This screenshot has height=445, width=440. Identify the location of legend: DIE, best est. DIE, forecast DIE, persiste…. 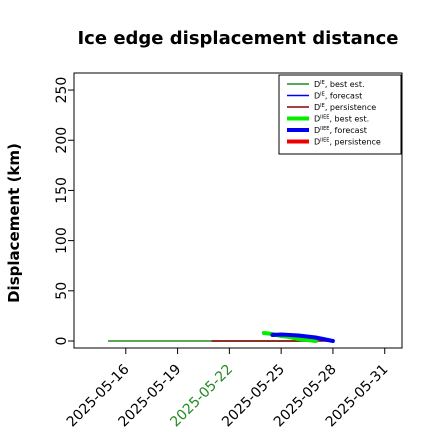
(340, 114).